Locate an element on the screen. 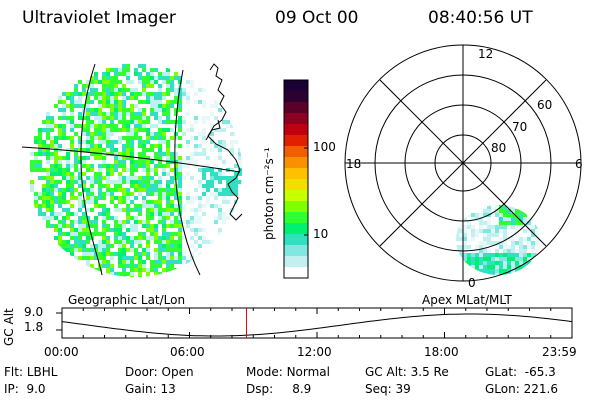 The height and width of the screenshot is (400, 600). altitude-curve is located at coordinates (317, 325).